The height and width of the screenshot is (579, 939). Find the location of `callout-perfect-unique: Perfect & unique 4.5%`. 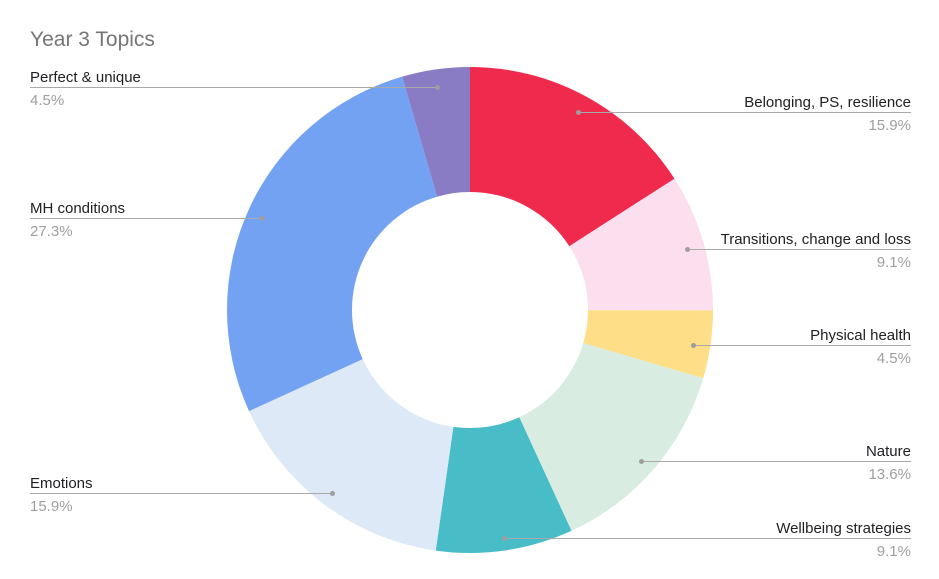

callout-perfect-unique: Perfect & unique 4.5% is located at coordinates (235, 89).